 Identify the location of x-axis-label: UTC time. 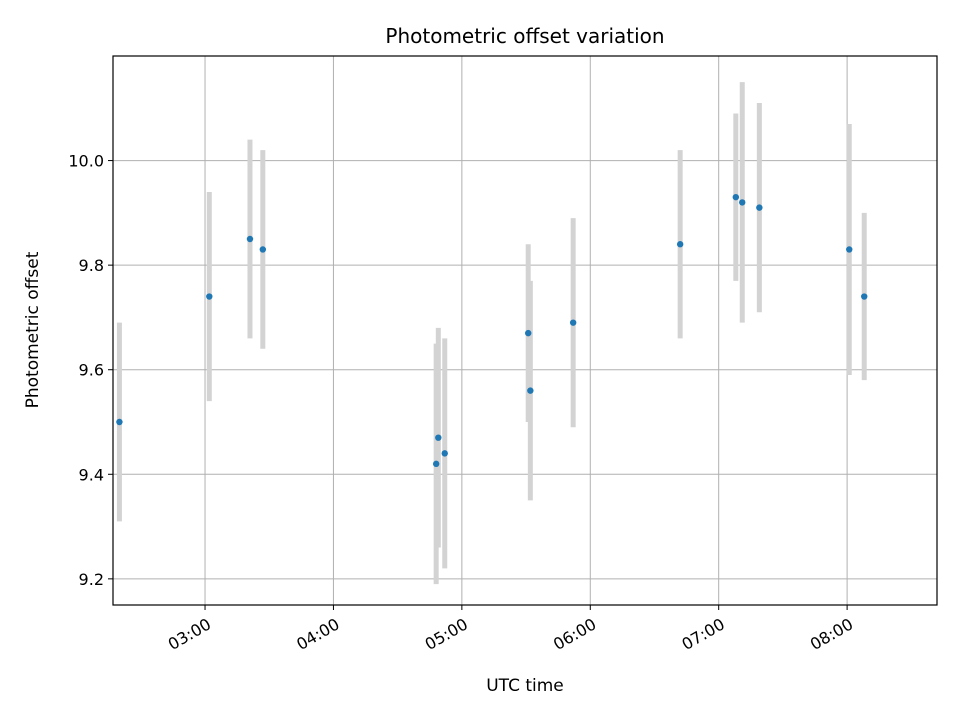
(525, 686).